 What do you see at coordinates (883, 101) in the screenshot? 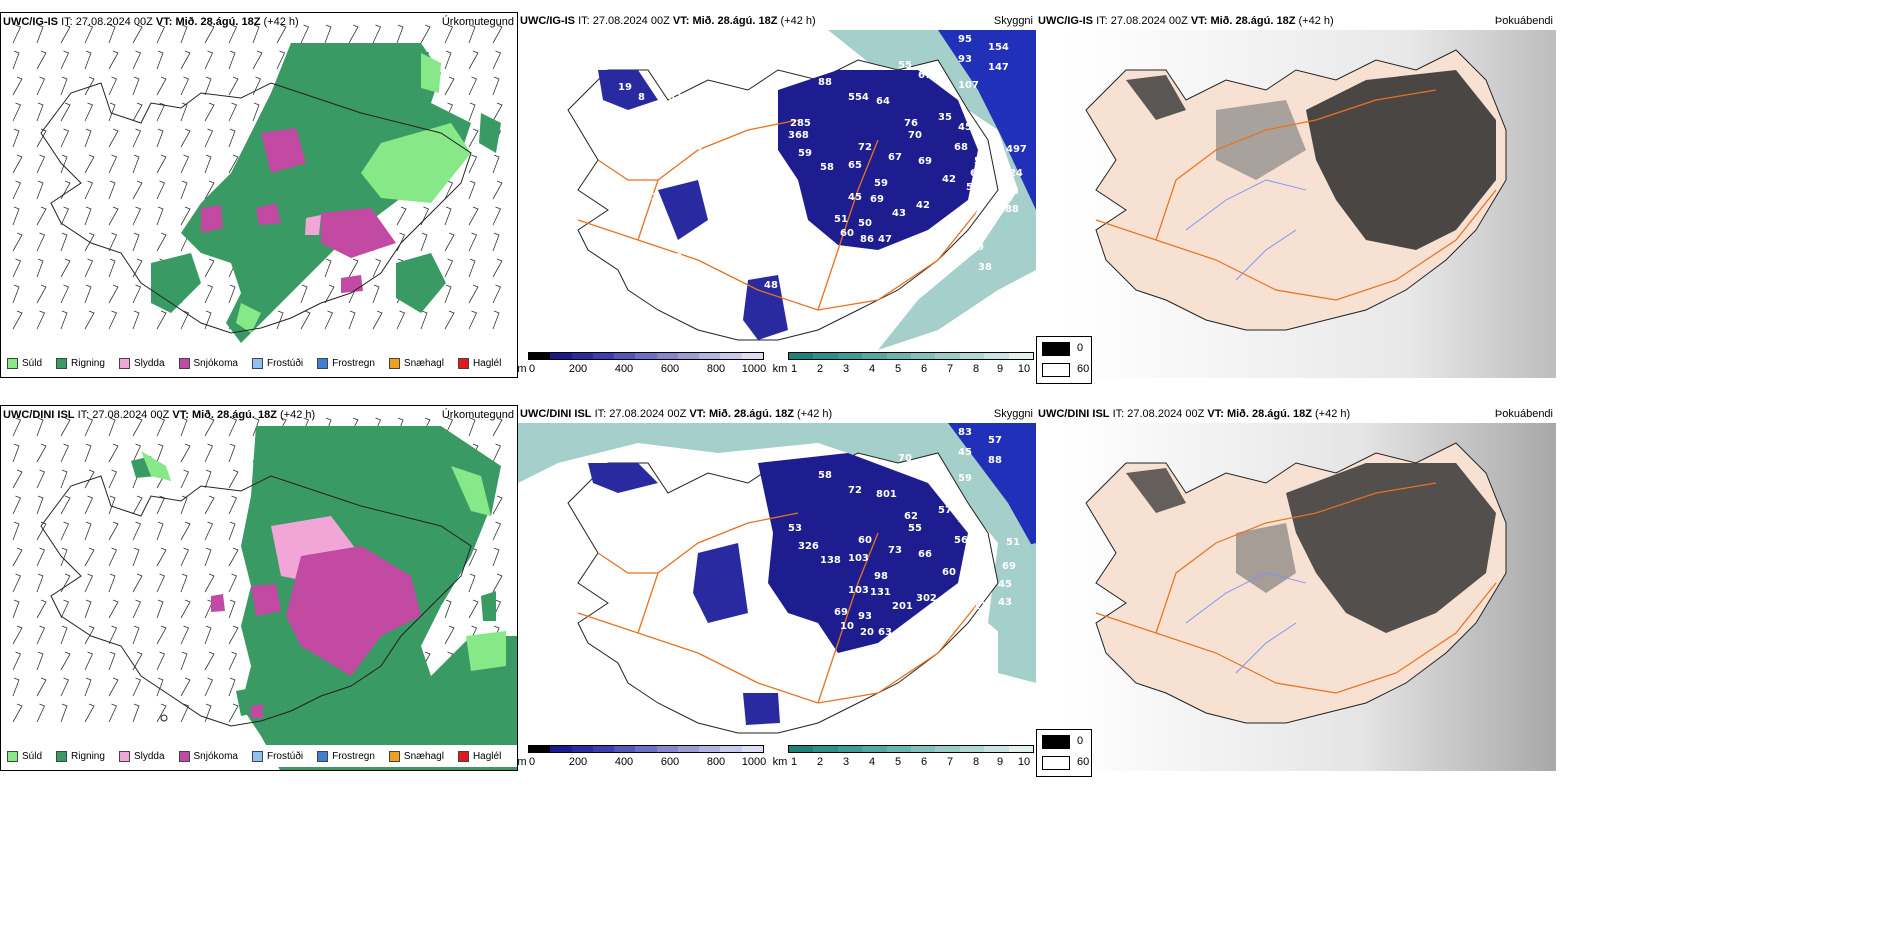
I see `visibility-label: 64` at bounding box center [883, 101].